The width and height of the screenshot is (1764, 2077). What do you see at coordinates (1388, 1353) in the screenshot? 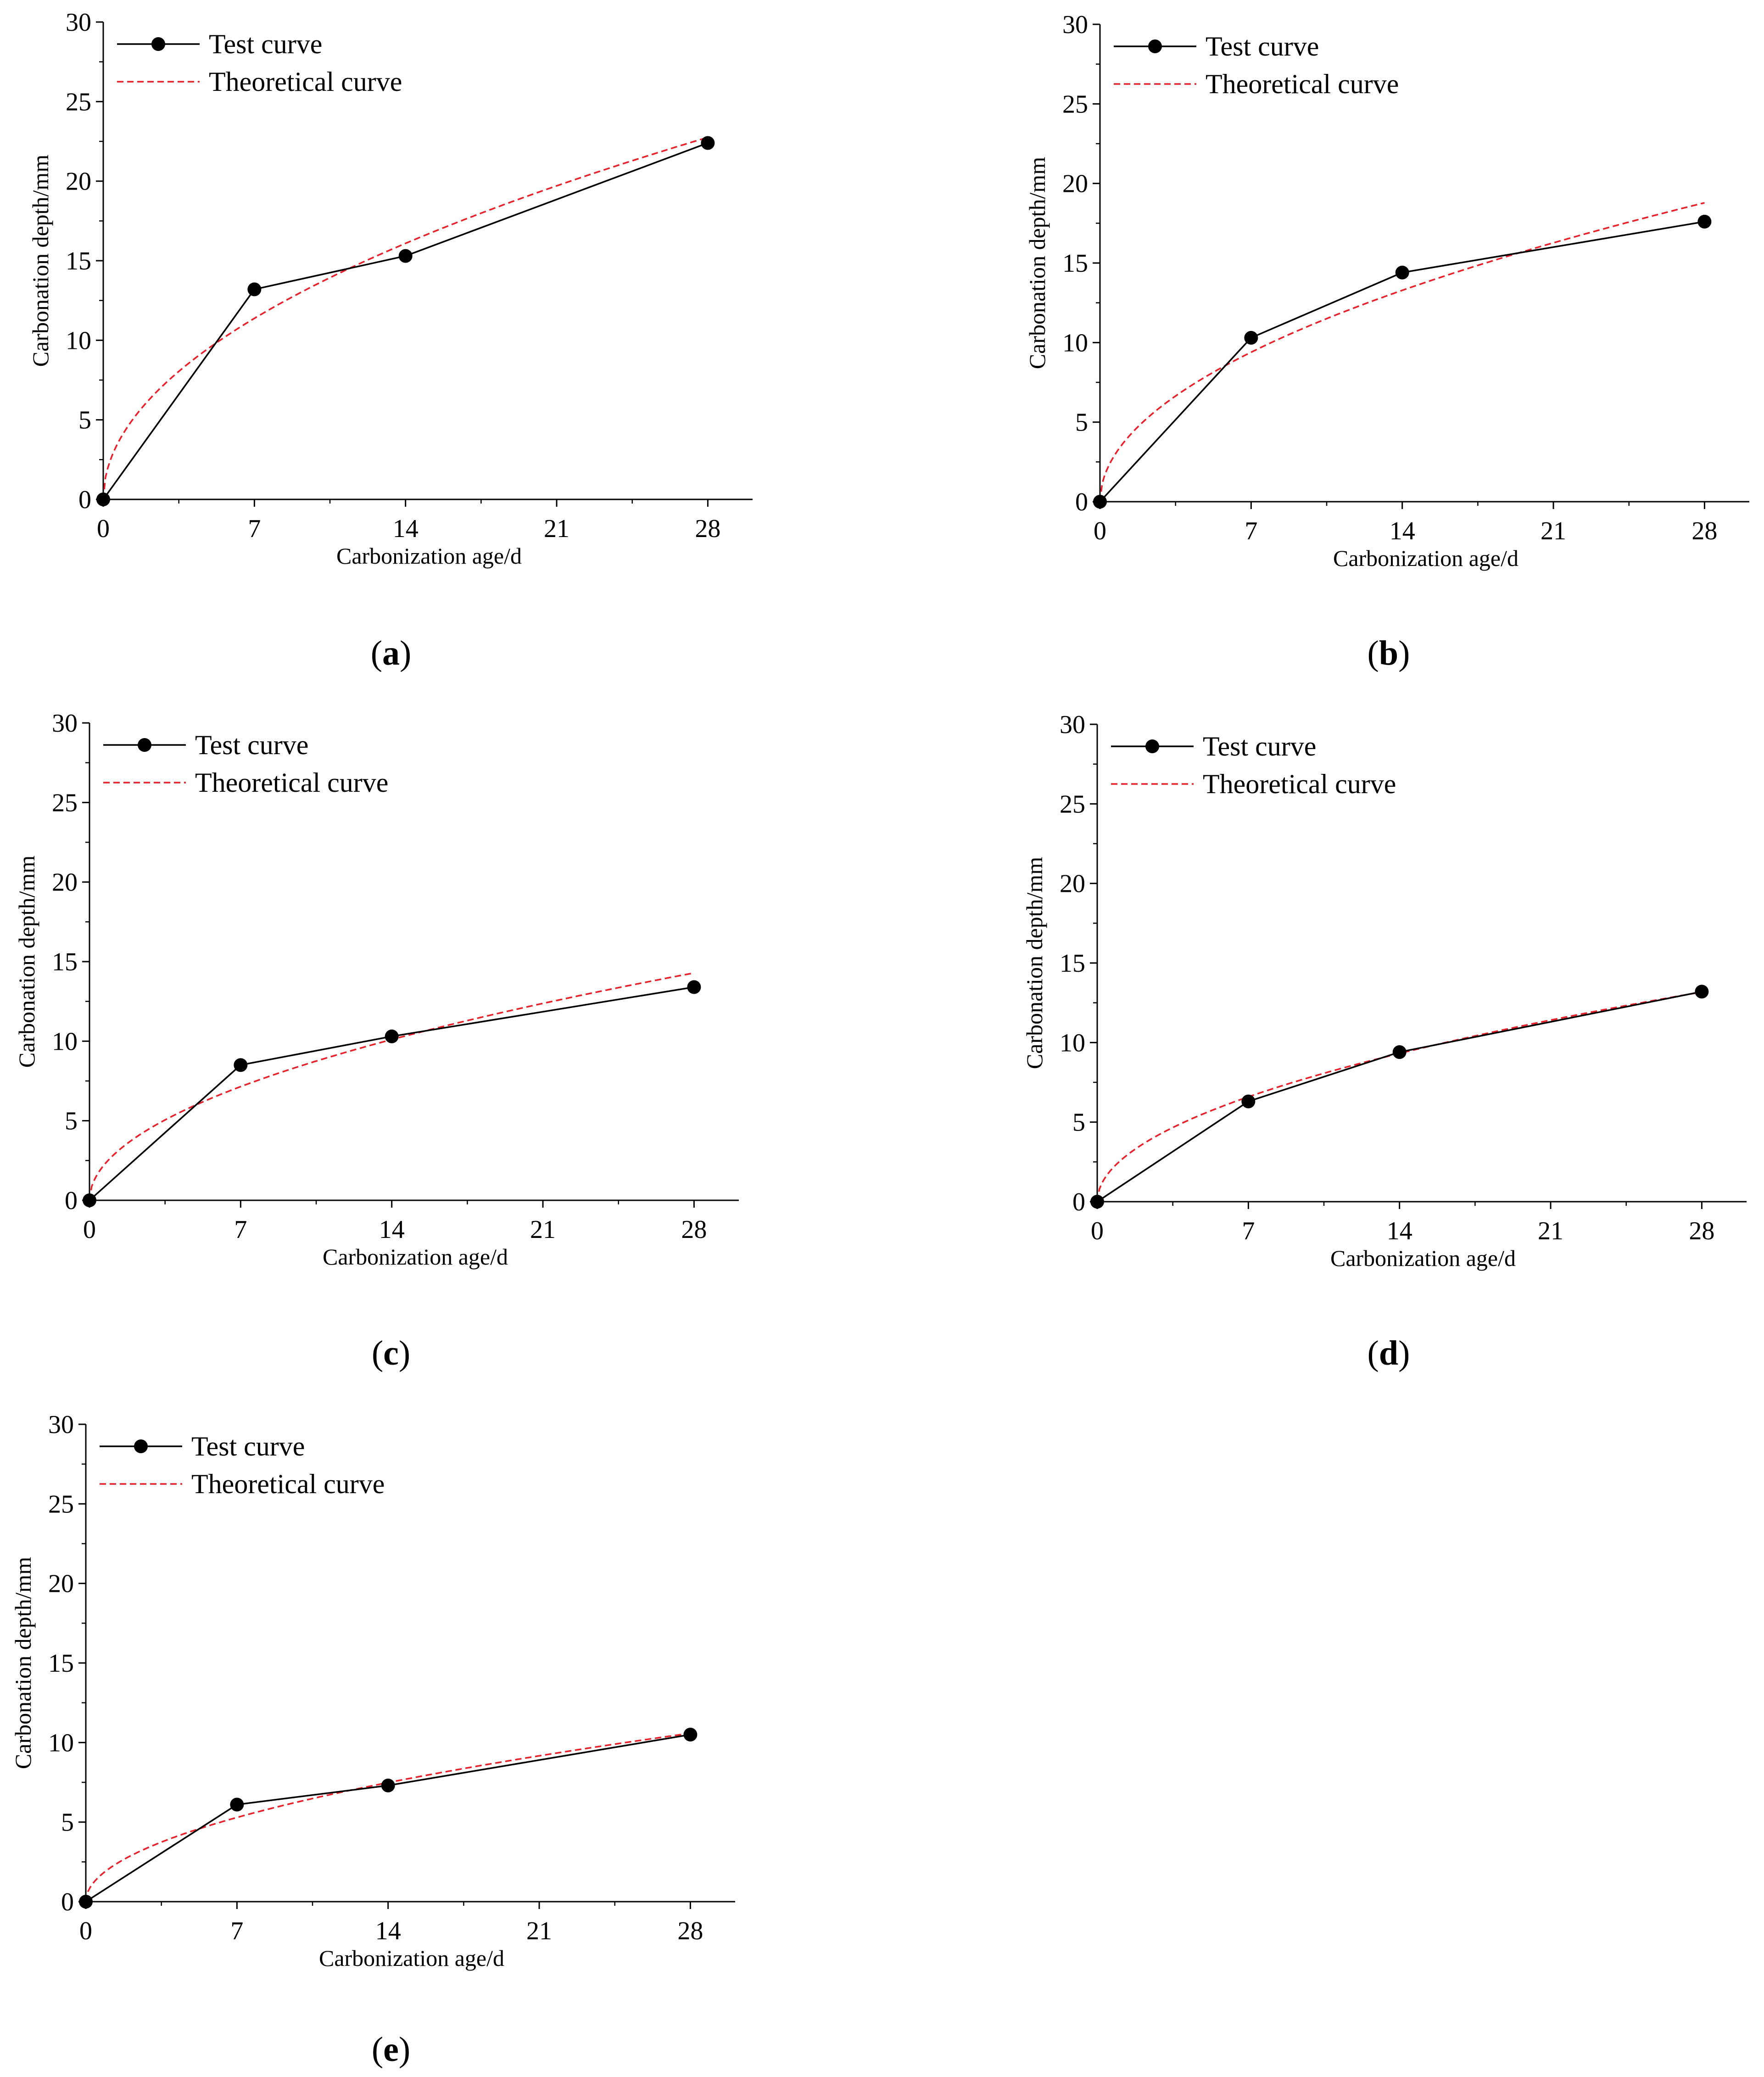
I see `panel-caption-d: (d)` at bounding box center [1388, 1353].